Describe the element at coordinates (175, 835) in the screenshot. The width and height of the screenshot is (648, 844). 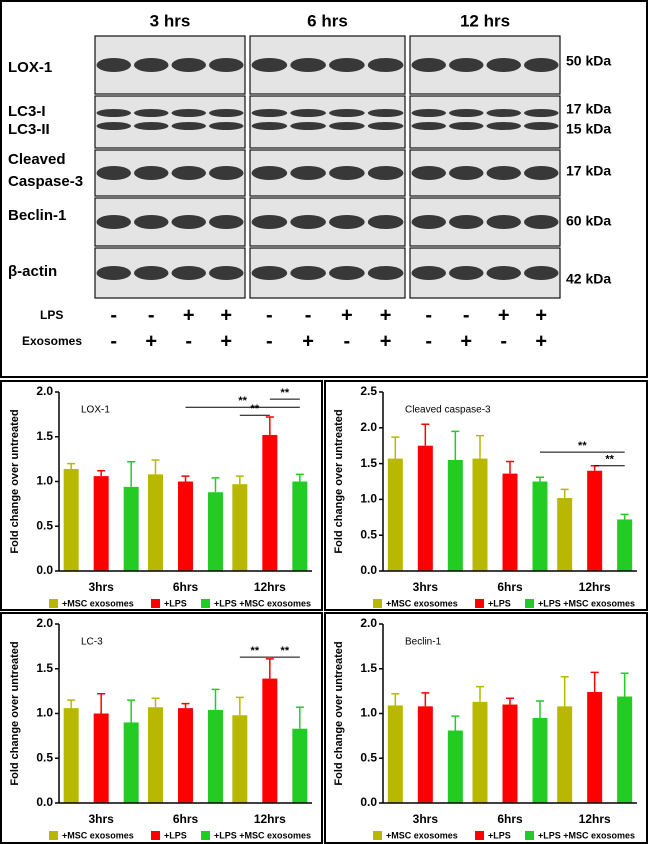
I see `legend-label: +LPS` at that location.